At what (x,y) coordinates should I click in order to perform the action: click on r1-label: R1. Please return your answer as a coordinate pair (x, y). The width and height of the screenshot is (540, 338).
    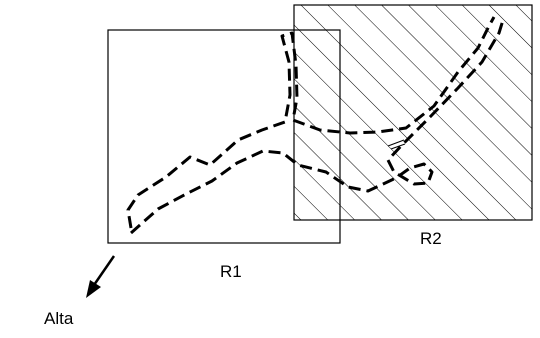
    Looking at the image, I should click on (231, 271).